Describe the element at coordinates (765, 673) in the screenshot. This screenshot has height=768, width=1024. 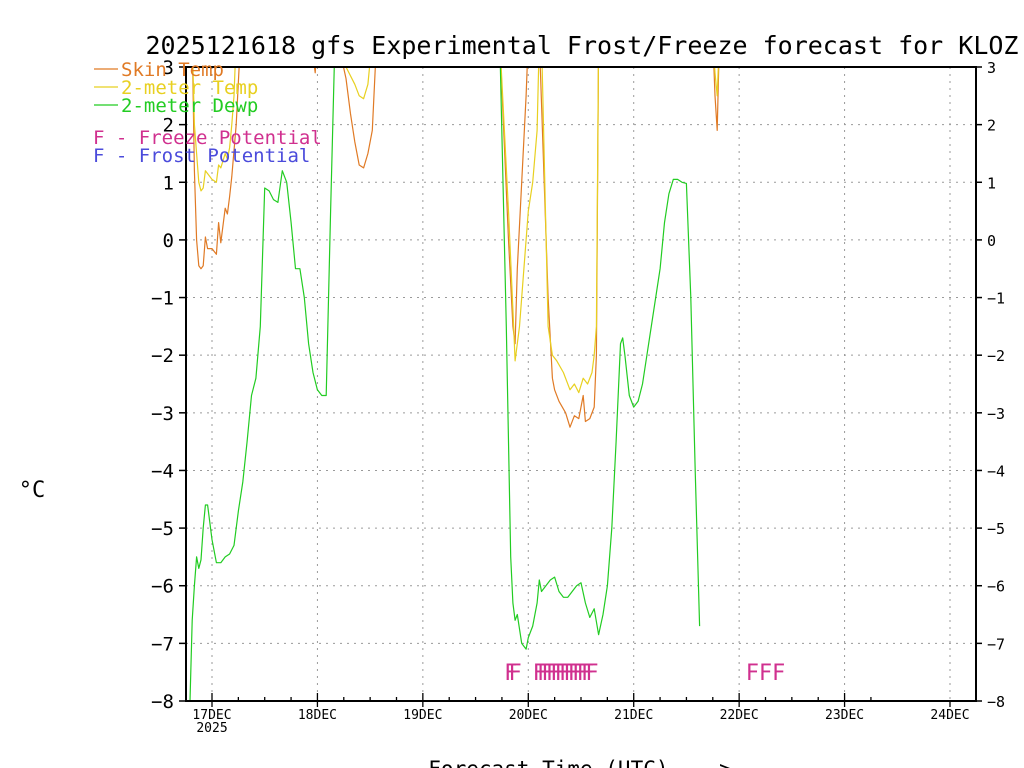
I see `freeze-marker-16: F` at that location.